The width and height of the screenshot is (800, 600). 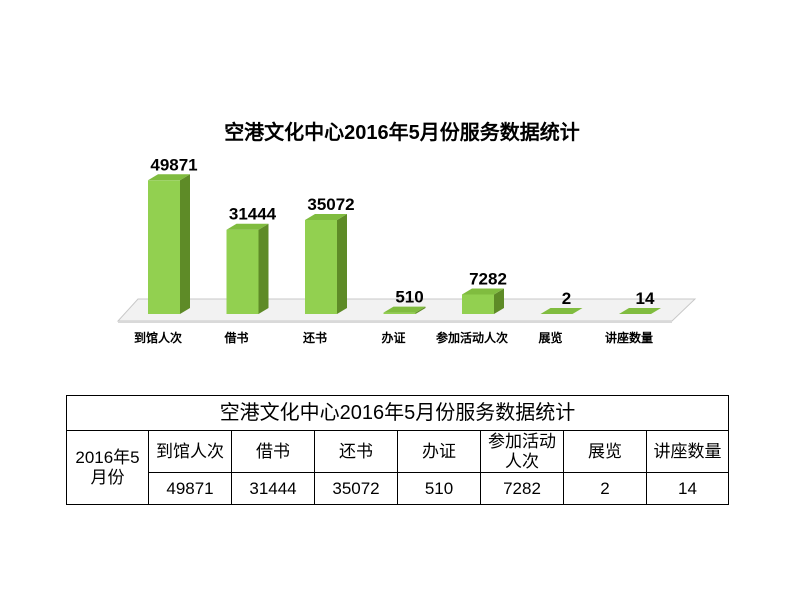 I want to click on data-label: 31444, so click(x=253, y=214).